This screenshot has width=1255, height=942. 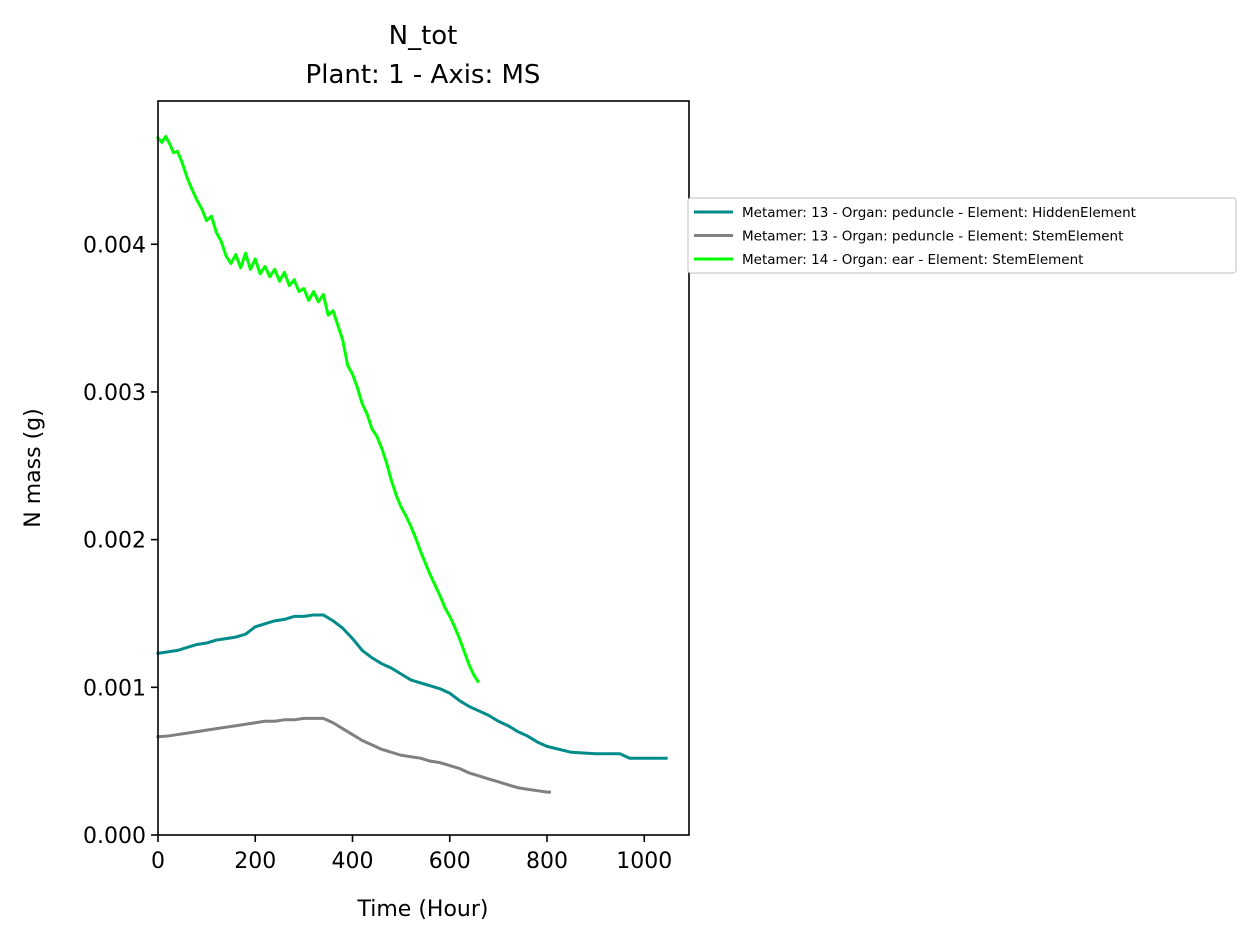 I want to click on y-tick-label: 0.000, so click(x=114, y=836).